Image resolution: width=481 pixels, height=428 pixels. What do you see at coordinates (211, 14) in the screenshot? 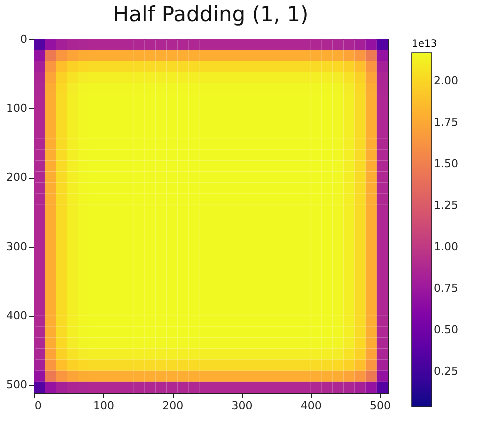
I see `chart-title: Half Padding (1, 1)` at bounding box center [211, 14].